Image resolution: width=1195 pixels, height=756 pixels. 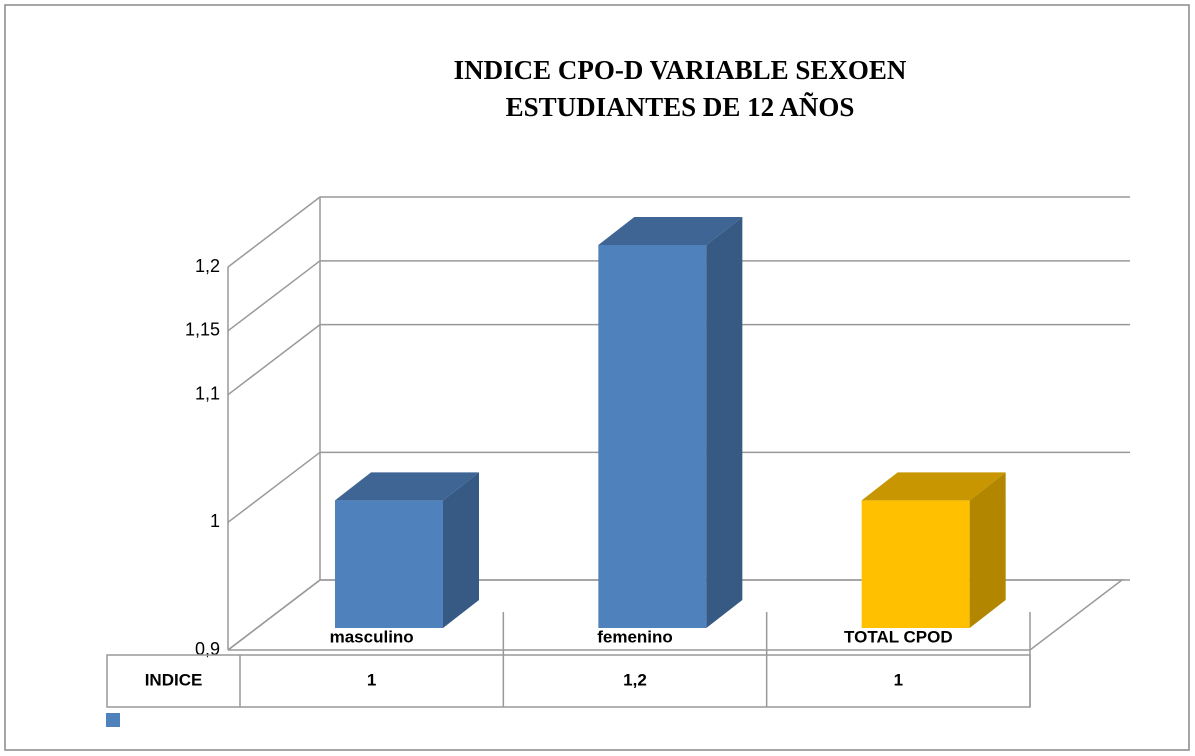 I want to click on chart-title: INDICE CPO-D VARIABLE SEXOEN, so click(x=680, y=70).